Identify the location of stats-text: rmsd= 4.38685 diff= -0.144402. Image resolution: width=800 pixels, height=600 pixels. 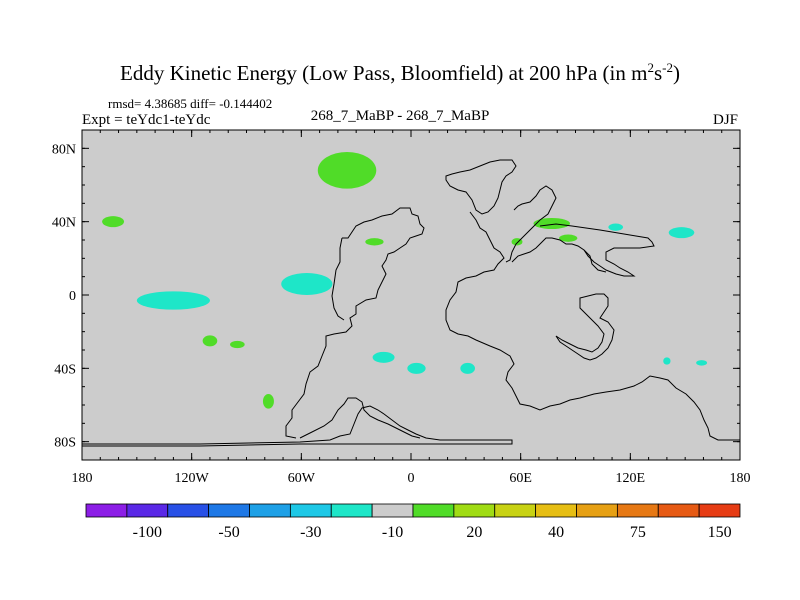
(190, 103).